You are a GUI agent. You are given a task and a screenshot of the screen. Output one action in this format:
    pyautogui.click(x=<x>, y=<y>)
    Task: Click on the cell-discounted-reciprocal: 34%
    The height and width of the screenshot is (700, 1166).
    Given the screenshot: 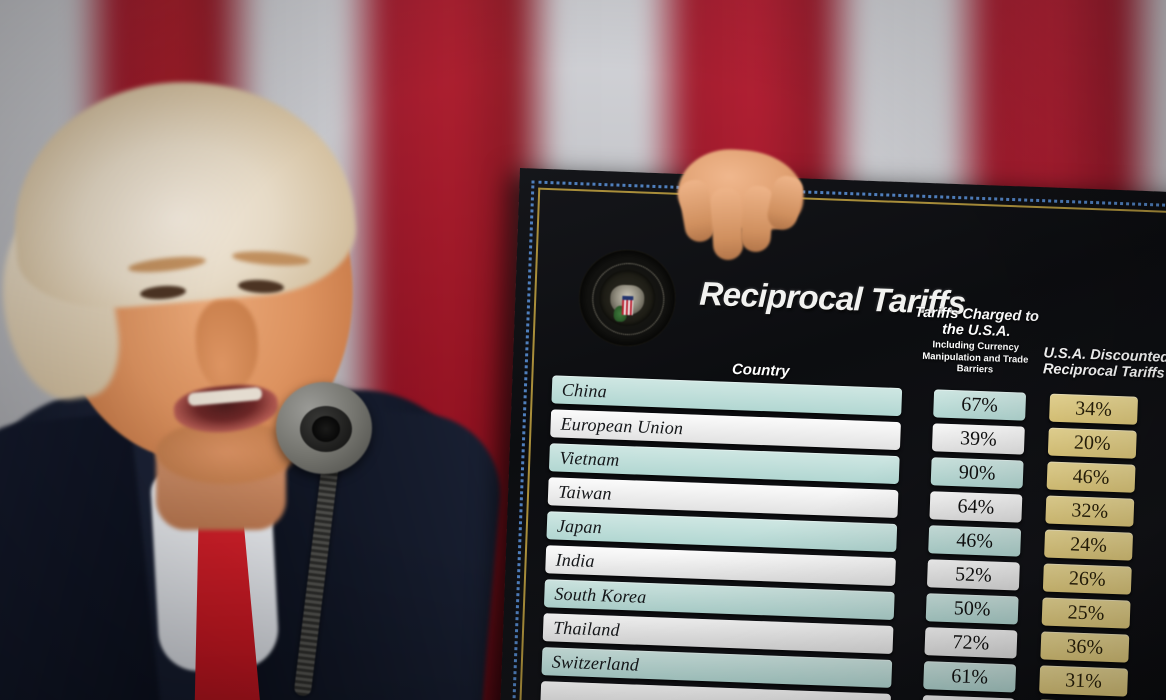 What is the action you would take?
    pyautogui.click(x=1094, y=409)
    